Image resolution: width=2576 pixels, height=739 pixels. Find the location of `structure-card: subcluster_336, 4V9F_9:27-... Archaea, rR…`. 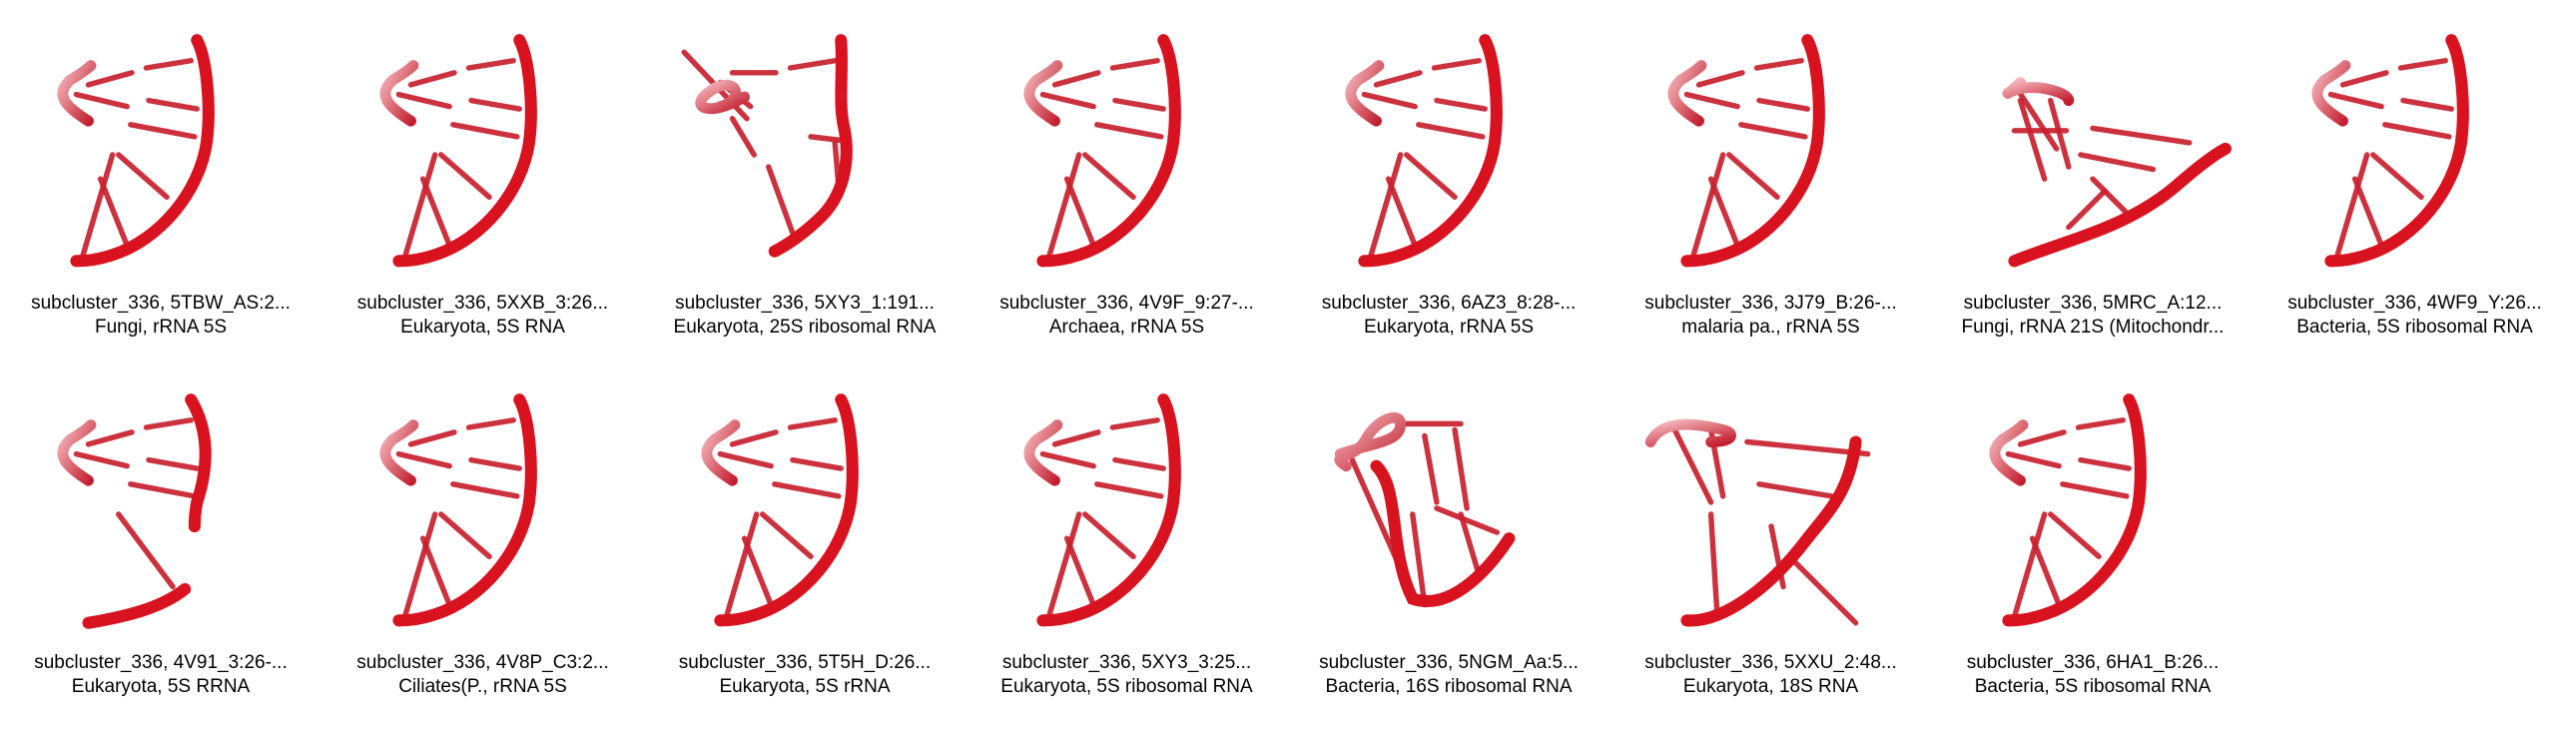

structure-card: subcluster_336, 4V9F_9:27-... Archaea, rR… is located at coordinates (1127, 180).